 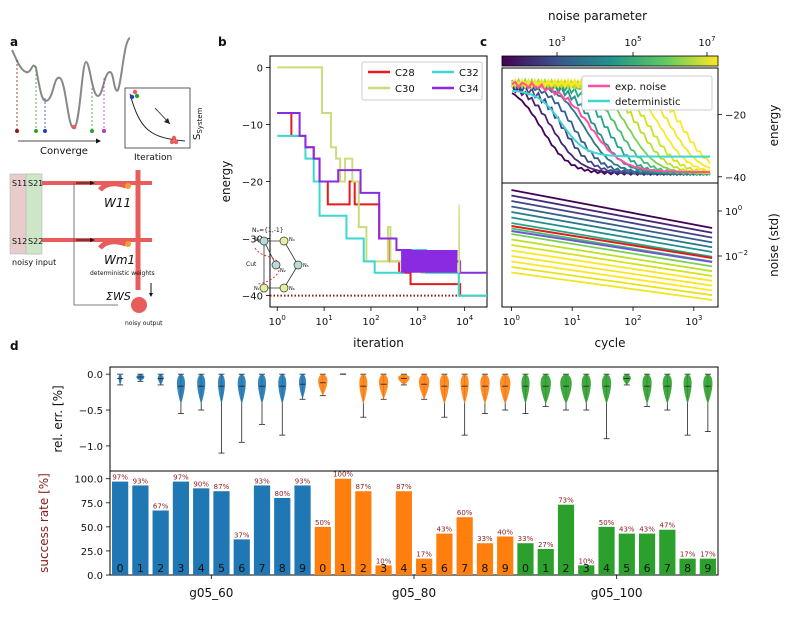 I want to click on d-bar-pct-label: 87%, so click(x=364, y=487).